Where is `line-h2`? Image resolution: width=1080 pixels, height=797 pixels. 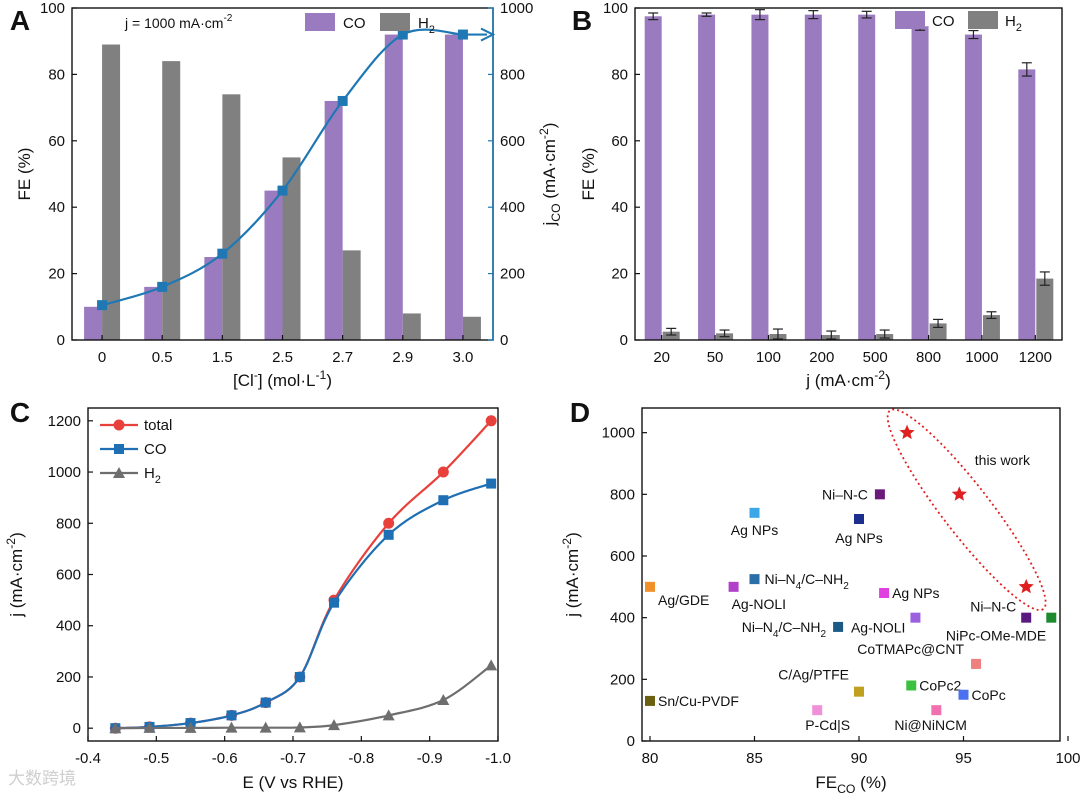
line-h2 is located at coordinates (303, 697).